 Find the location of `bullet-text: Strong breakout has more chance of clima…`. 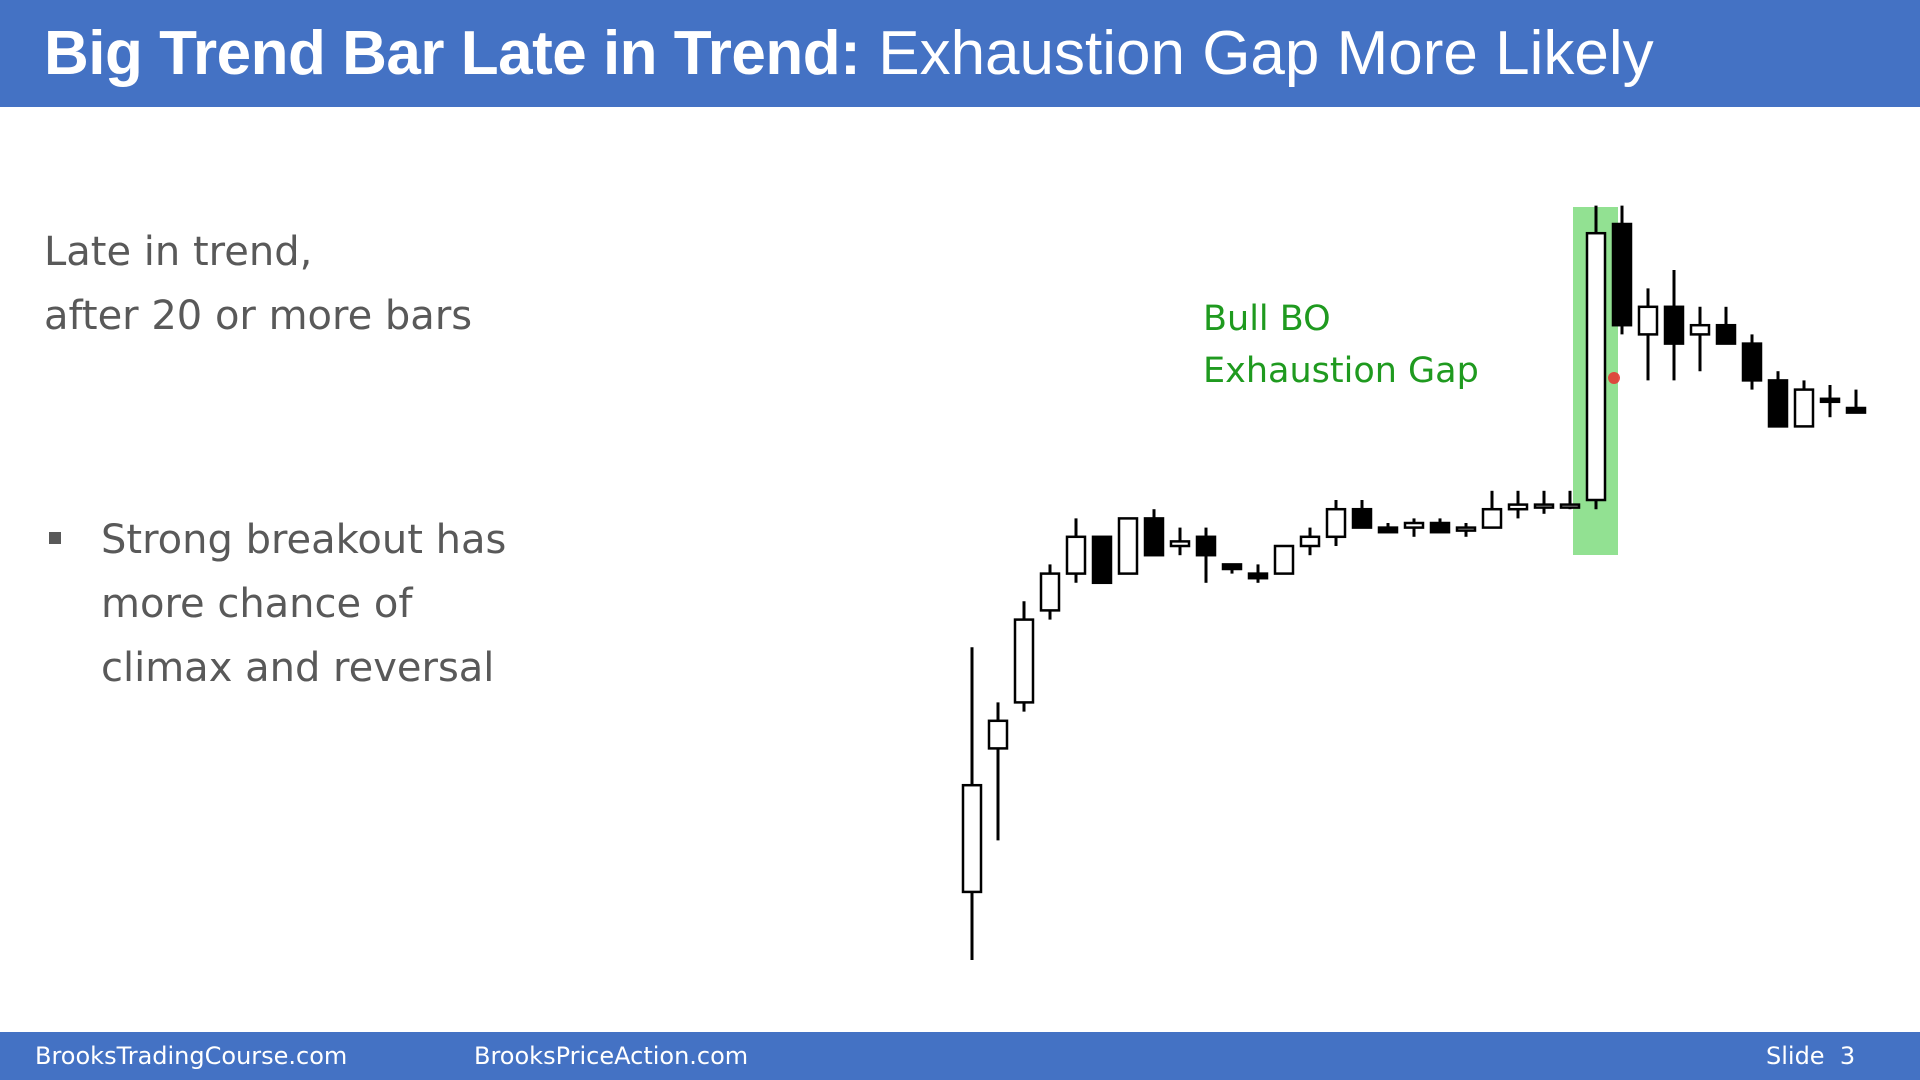

bullet-text: Strong breakout has more chance of clima… is located at coordinates (381, 604).